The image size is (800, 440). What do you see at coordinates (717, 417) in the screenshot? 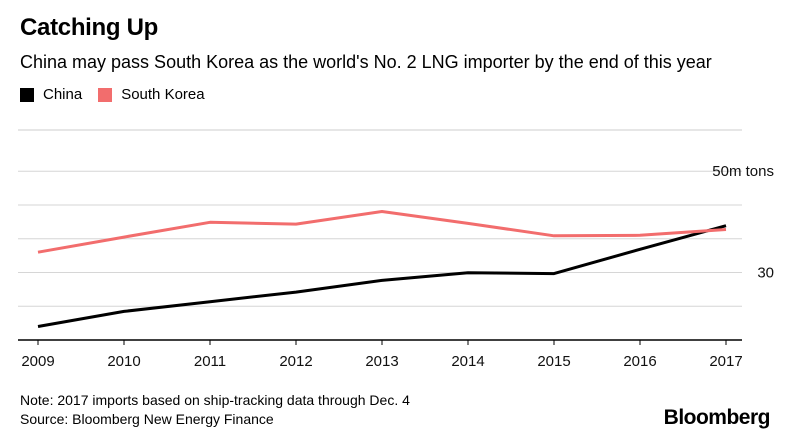
I see `bloomberg-logo: Bloomberg` at bounding box center [717, 417].